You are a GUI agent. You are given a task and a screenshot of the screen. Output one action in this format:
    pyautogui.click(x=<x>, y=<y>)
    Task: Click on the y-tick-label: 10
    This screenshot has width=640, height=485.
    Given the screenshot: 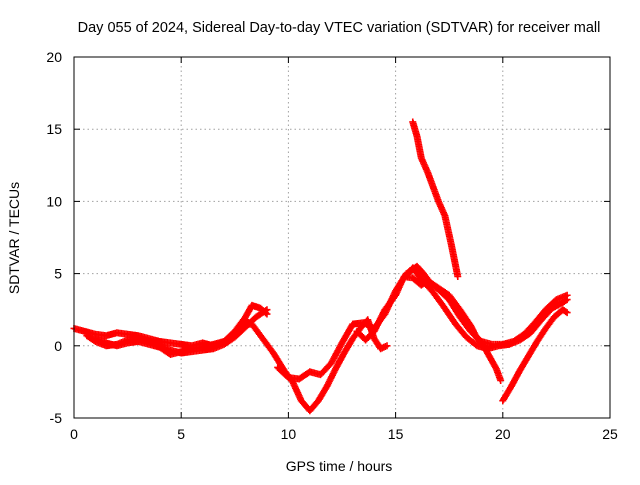 What is the action you would take?
    pyautogui.click(x=54, y=201)
    